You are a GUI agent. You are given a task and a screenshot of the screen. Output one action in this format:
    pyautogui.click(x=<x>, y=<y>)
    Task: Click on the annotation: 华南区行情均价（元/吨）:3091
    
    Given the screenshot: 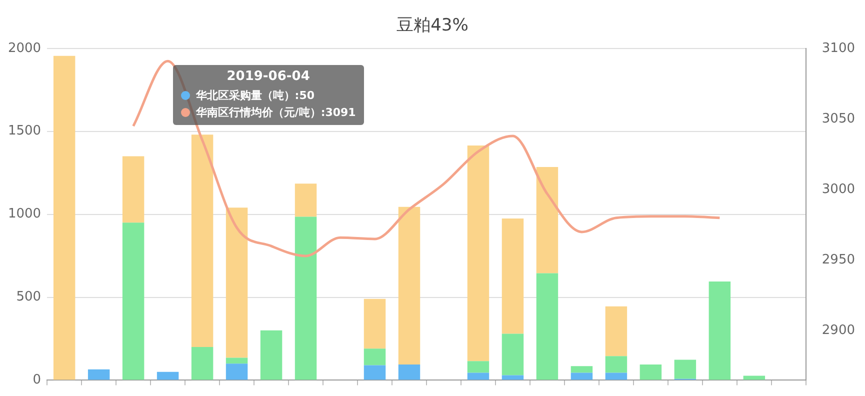 What is the action you would take?
    pyautogui.click(x=276, y=113)
    